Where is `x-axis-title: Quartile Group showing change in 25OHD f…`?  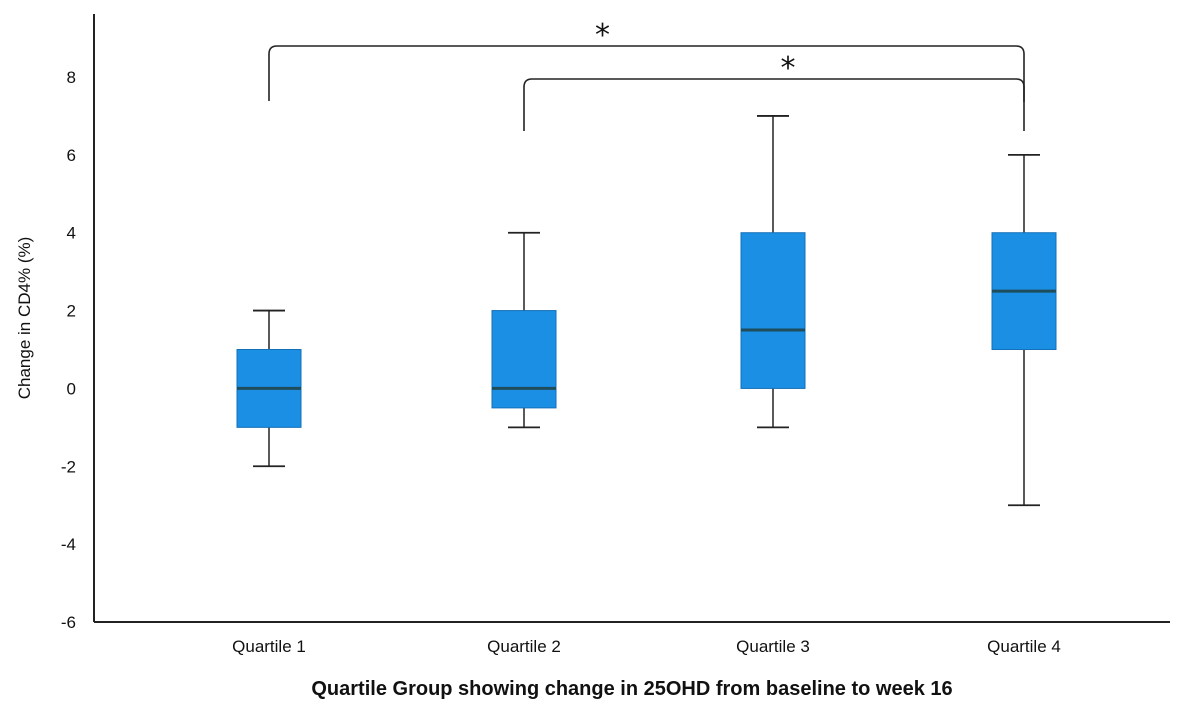 x-axis-title: Quartile Group showing change in 25OHD f… is located at coordinates (631, 689).